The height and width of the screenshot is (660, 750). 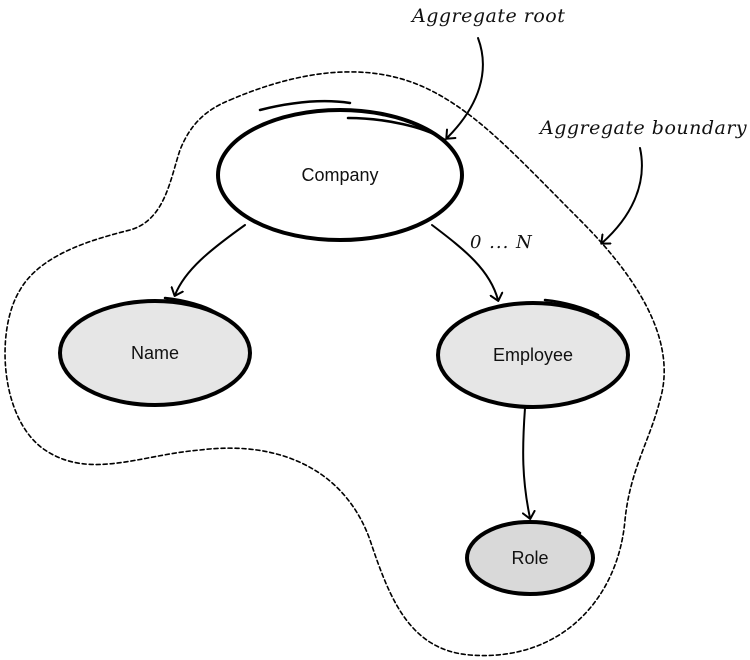 I want to click on role-ellipse, so click(x=530, y=558).